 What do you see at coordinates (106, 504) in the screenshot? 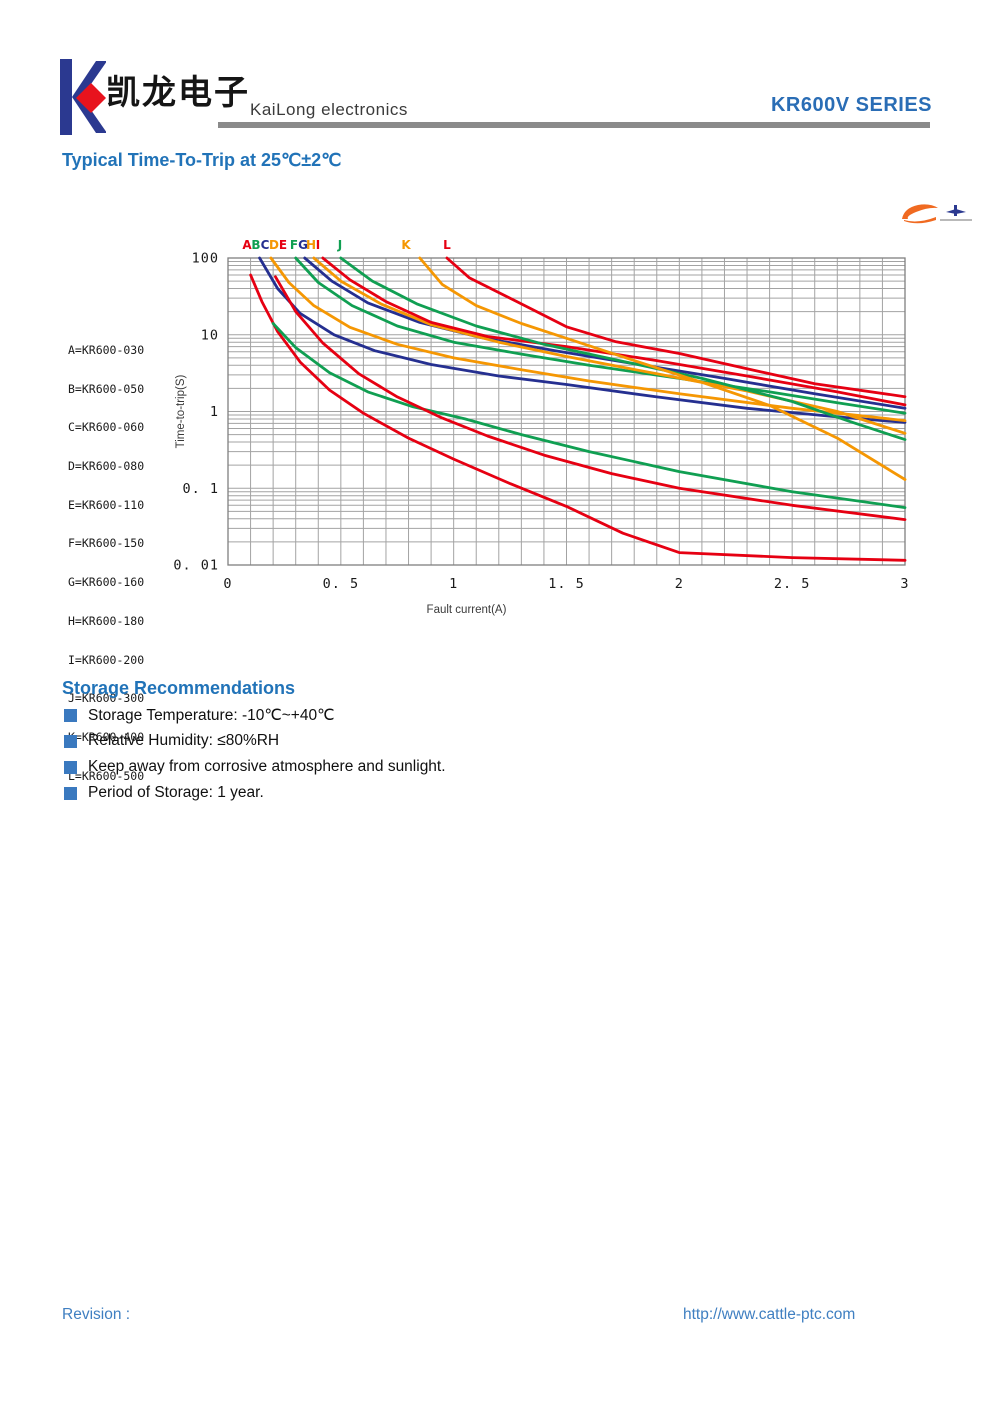
I see `legend-item: E=KR600-110` at bounding box center [106, 504].